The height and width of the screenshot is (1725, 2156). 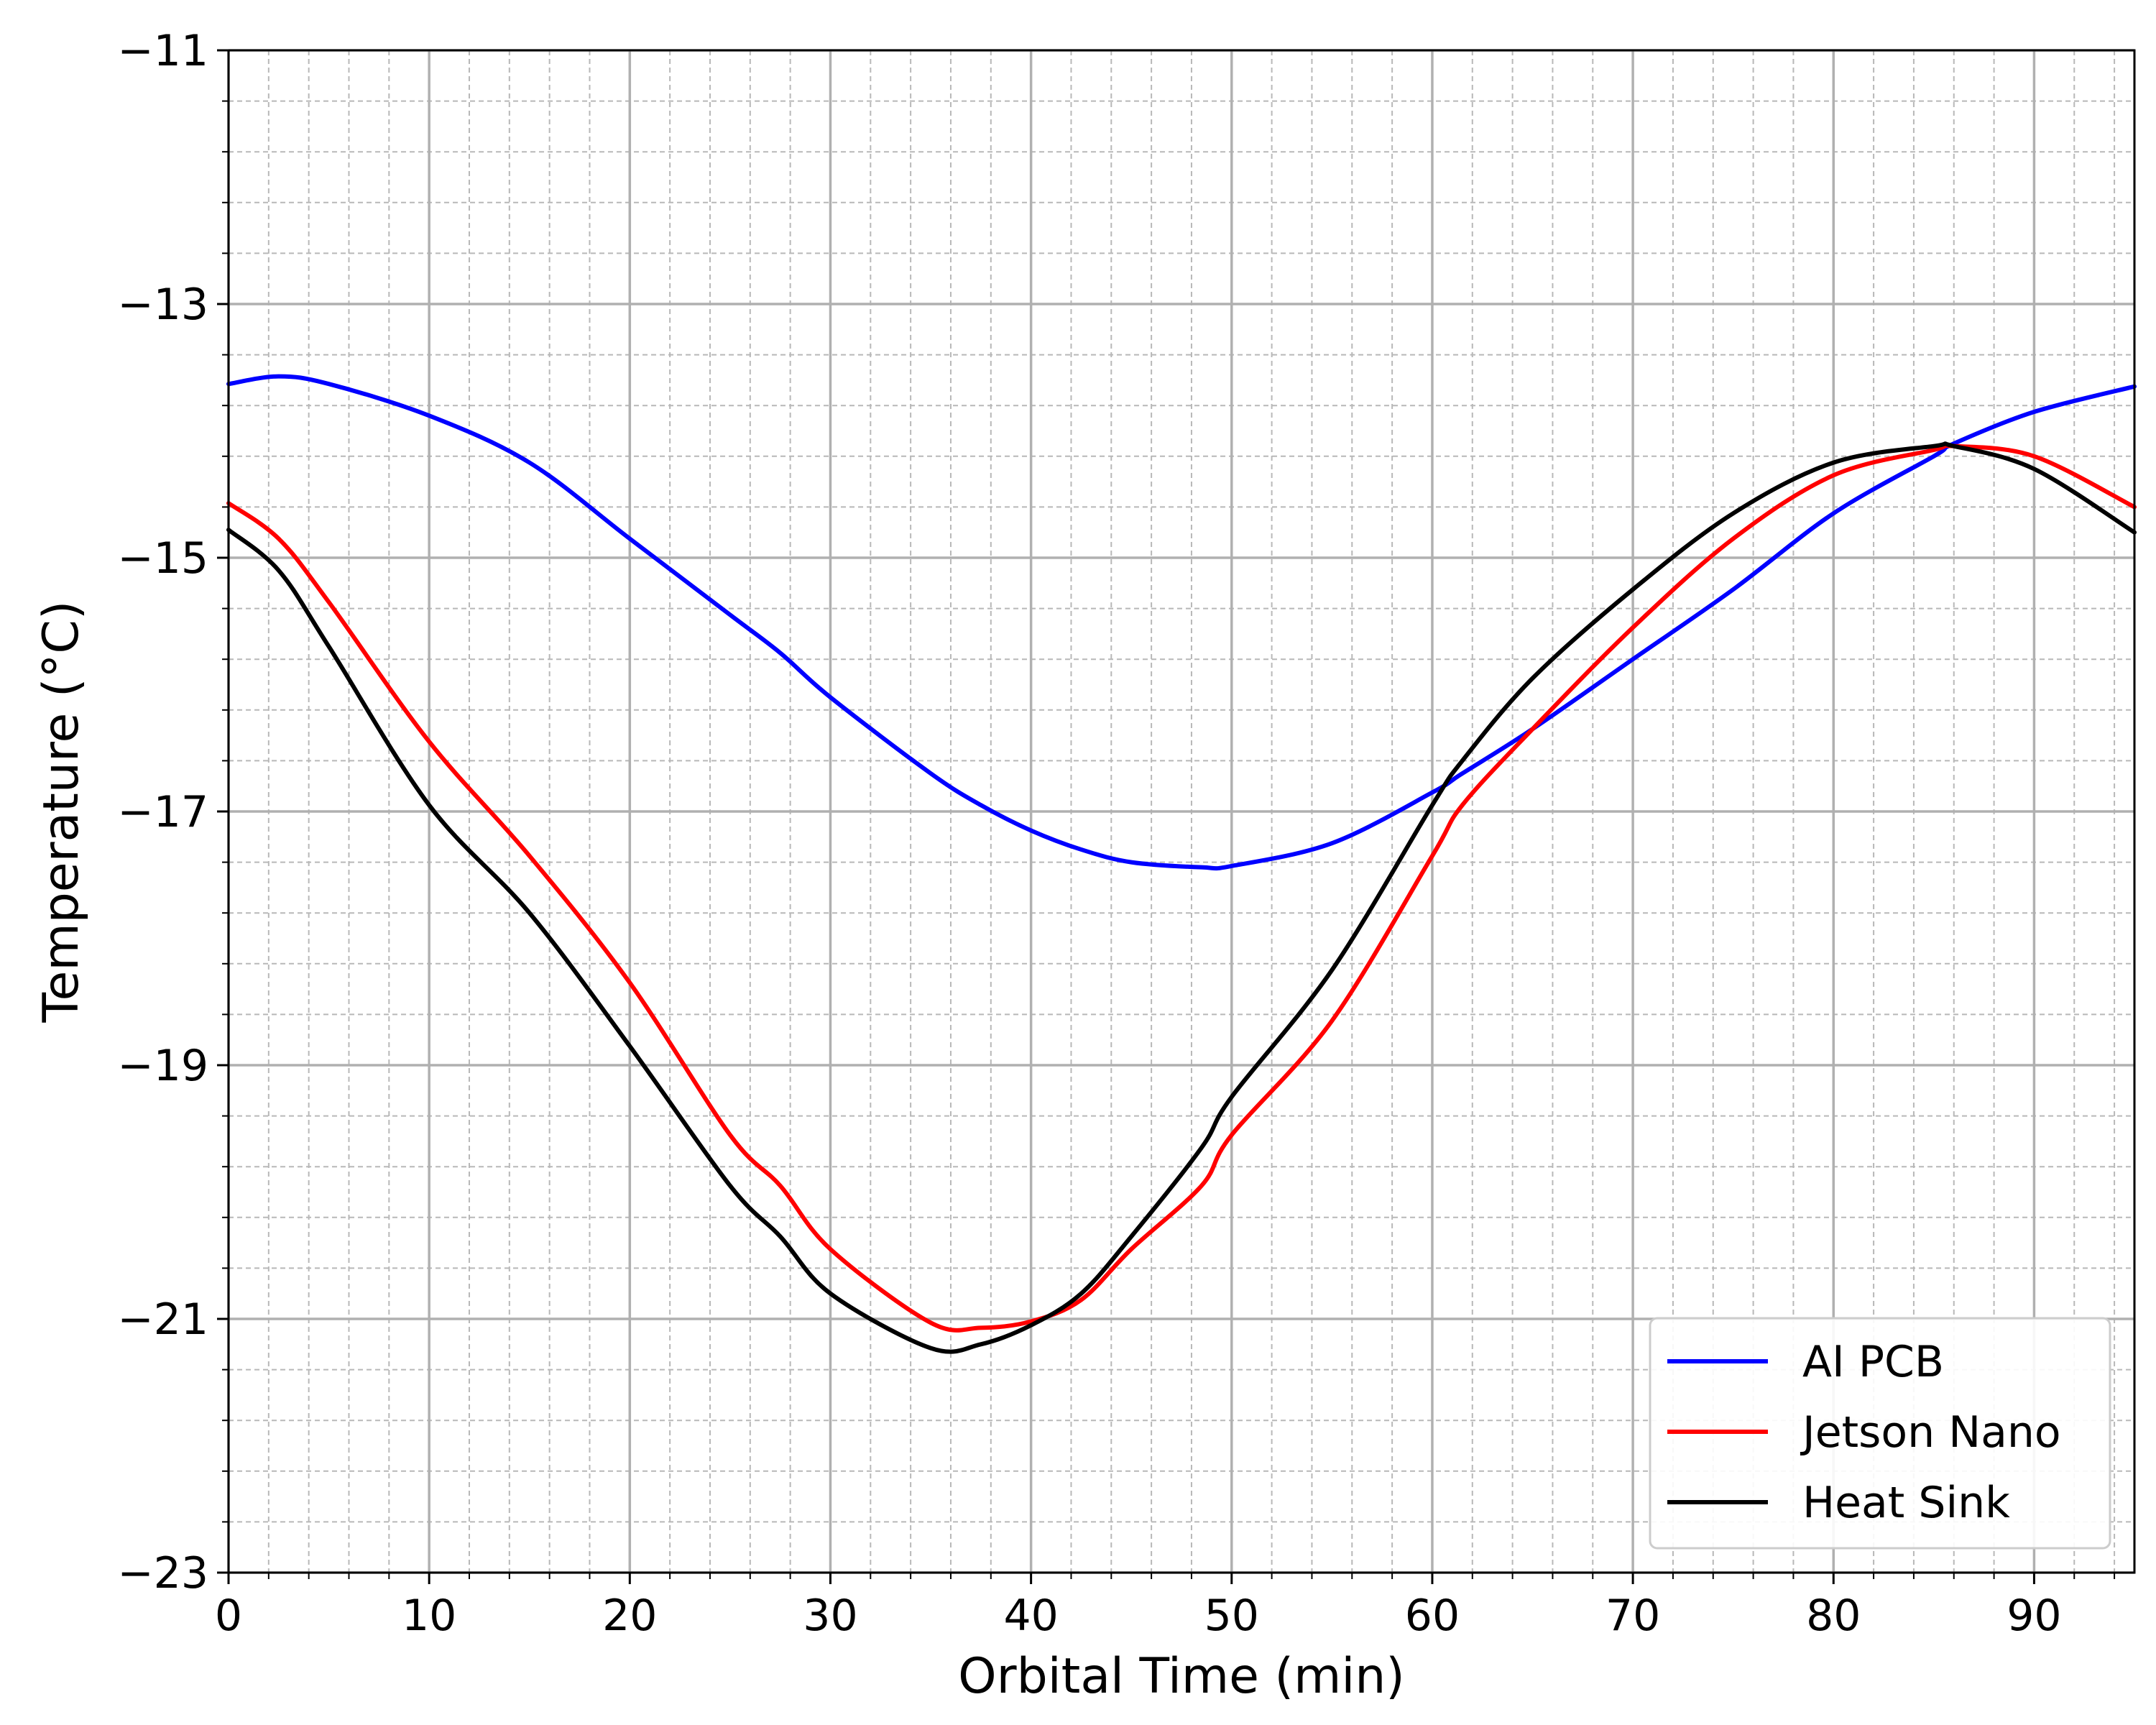 I want to click on y-tick-label: −21, so click(x=162, y=1319).